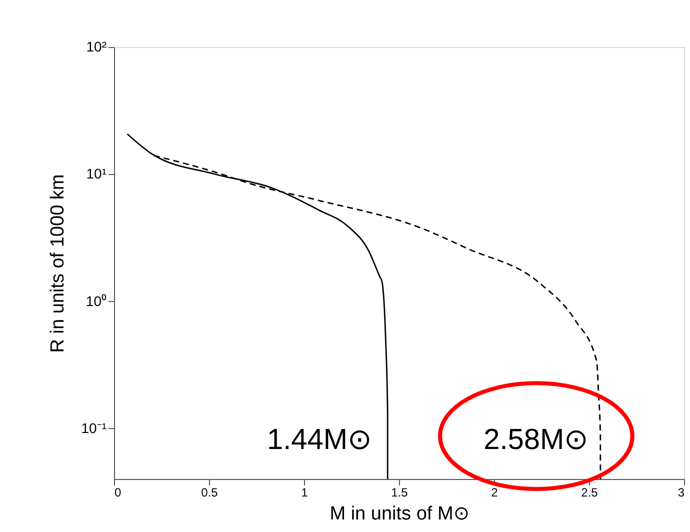 The image size is (690, 532). Describe the element at coordinates (209, 493) in the screenshot. I see `x-tick-label: 0.5` at that location.